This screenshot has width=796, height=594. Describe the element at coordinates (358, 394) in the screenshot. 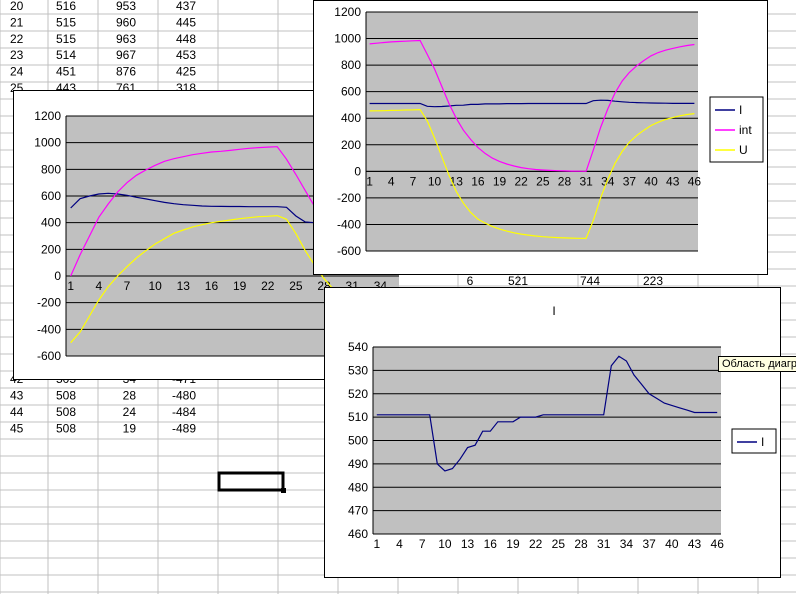

I see `y-tick-label: 520` at that location.